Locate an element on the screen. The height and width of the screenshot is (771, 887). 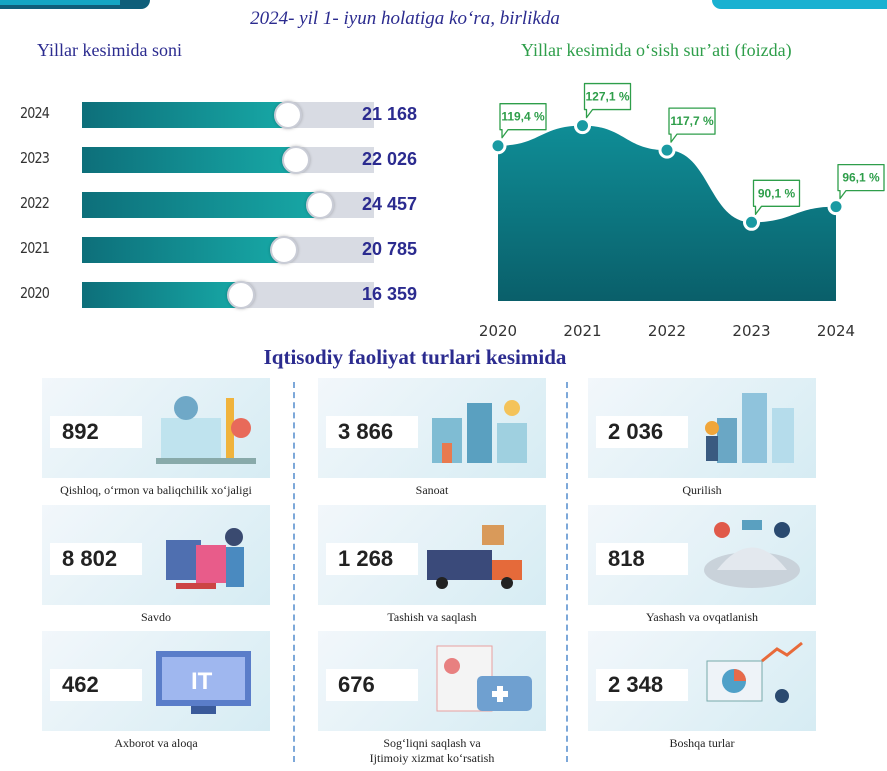
bar-row-2022: 2022 24 457 is located at coordinates (240, 205).